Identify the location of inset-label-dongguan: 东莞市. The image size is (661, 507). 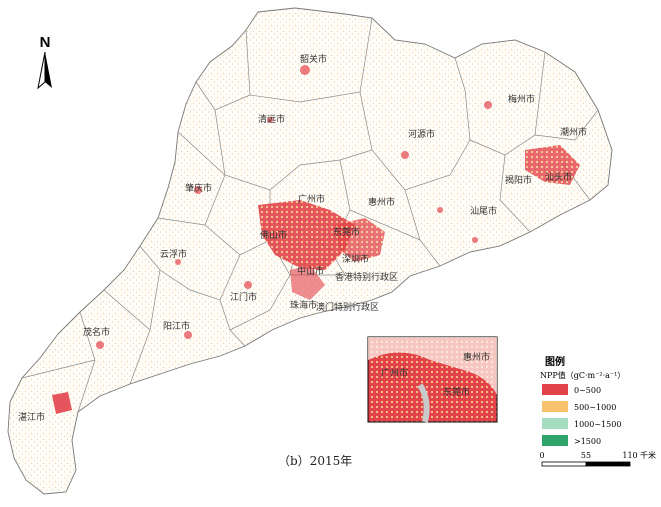
(456, 392).